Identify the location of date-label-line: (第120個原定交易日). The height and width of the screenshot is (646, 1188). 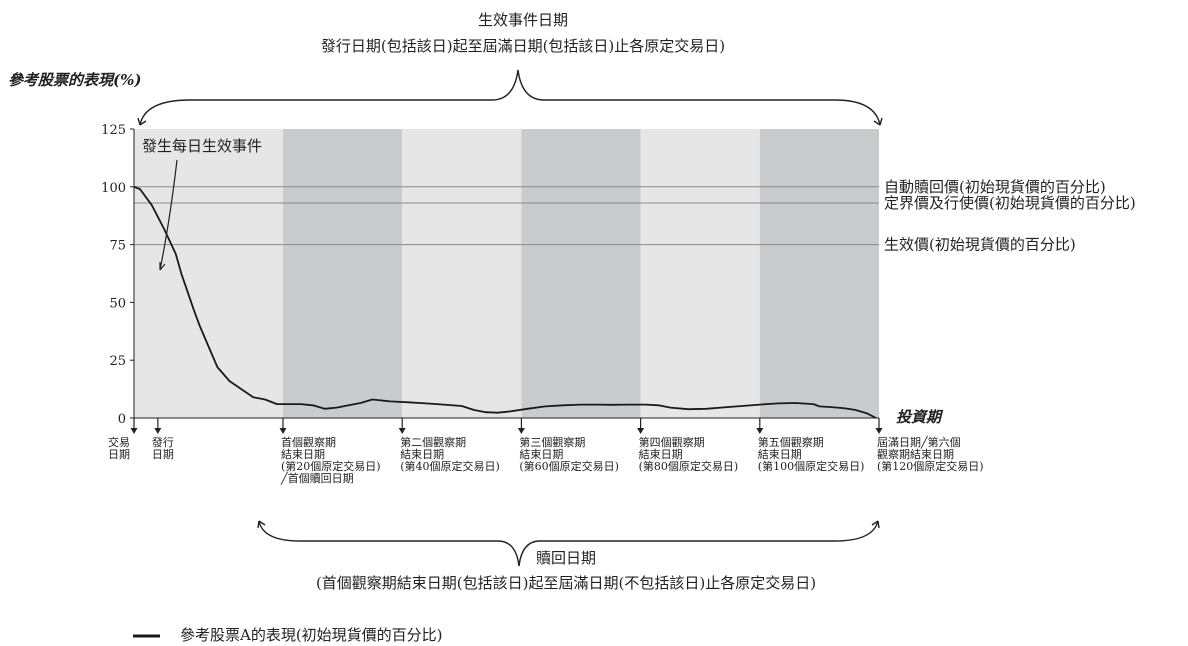
(930, 466).